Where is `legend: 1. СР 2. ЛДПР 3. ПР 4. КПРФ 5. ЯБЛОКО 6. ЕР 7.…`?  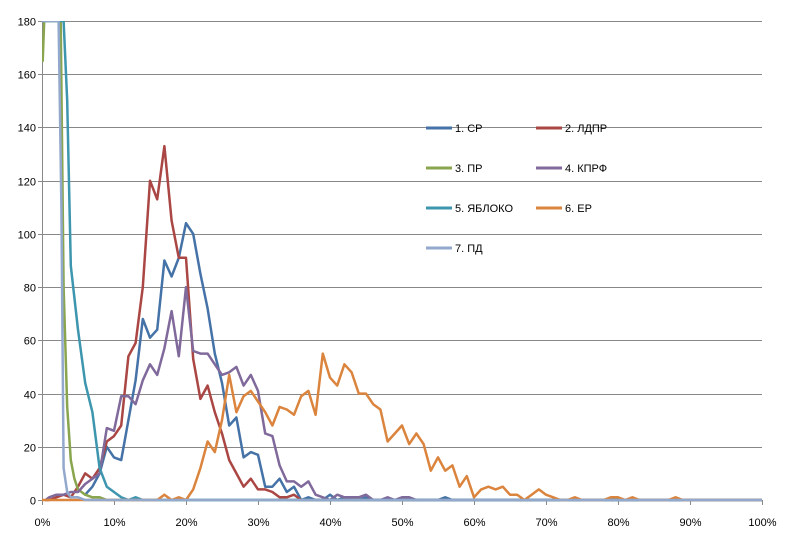 legend: 1. СР 2. ЛДПР 3. ПР 4. КПРФ 5. ЯБЛОКО 6. ЕР 7.… is located at coordinates (516, 189).